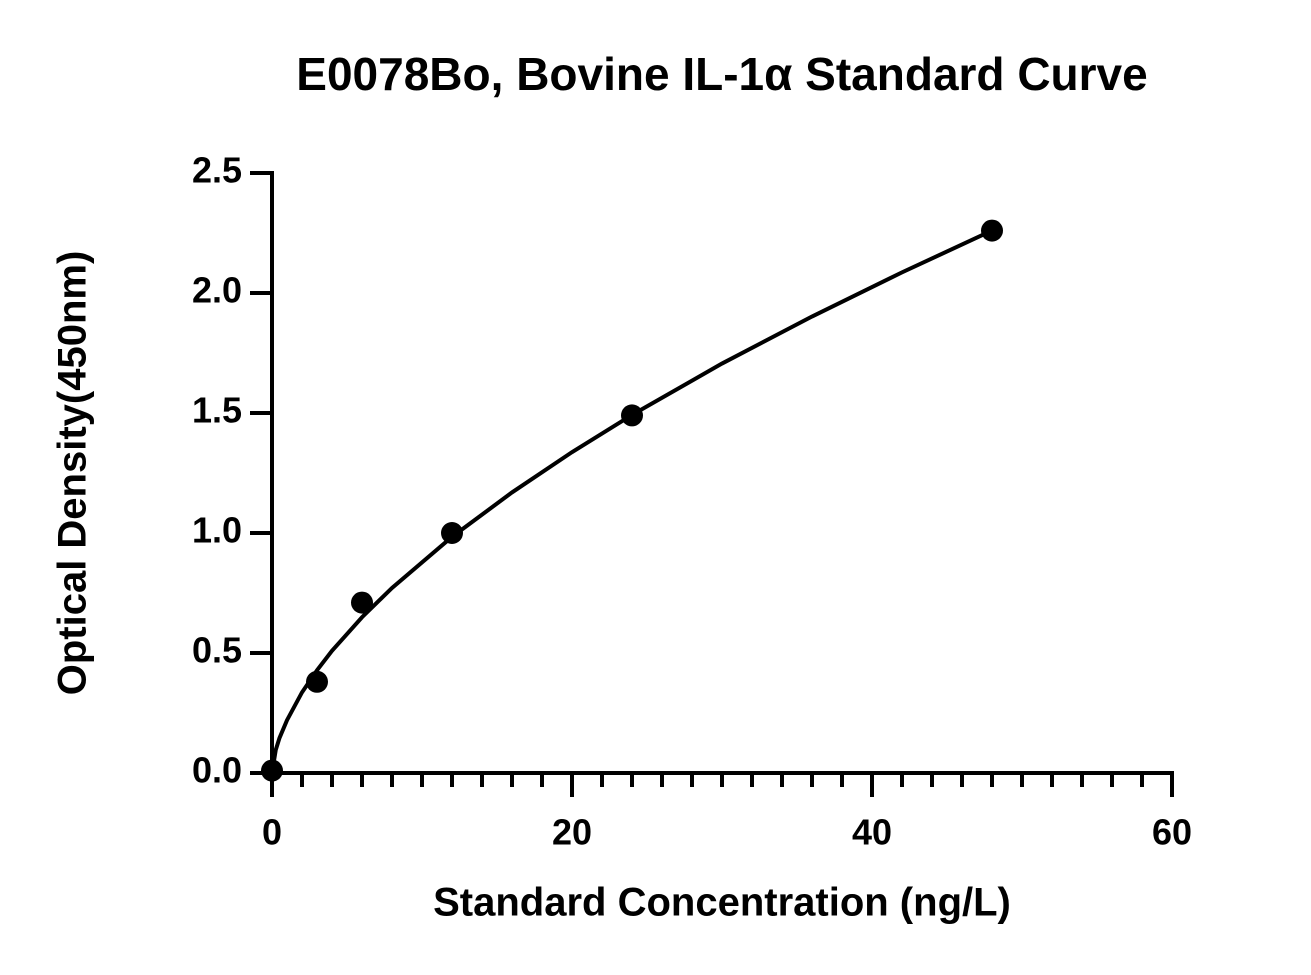 The height and width of the screenshot is (975, 1311). I want to click on y-tick-label: 2.5, so click(217, 170).